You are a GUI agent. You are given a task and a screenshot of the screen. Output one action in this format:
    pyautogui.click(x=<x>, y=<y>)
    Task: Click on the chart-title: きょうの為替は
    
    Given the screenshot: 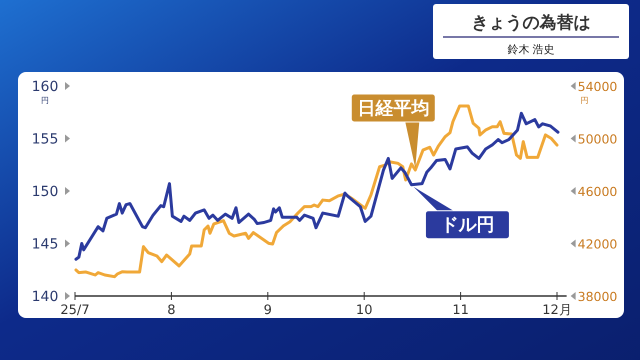 What is the action you would take?
    pyautogui.click(x=531, y=23)
    